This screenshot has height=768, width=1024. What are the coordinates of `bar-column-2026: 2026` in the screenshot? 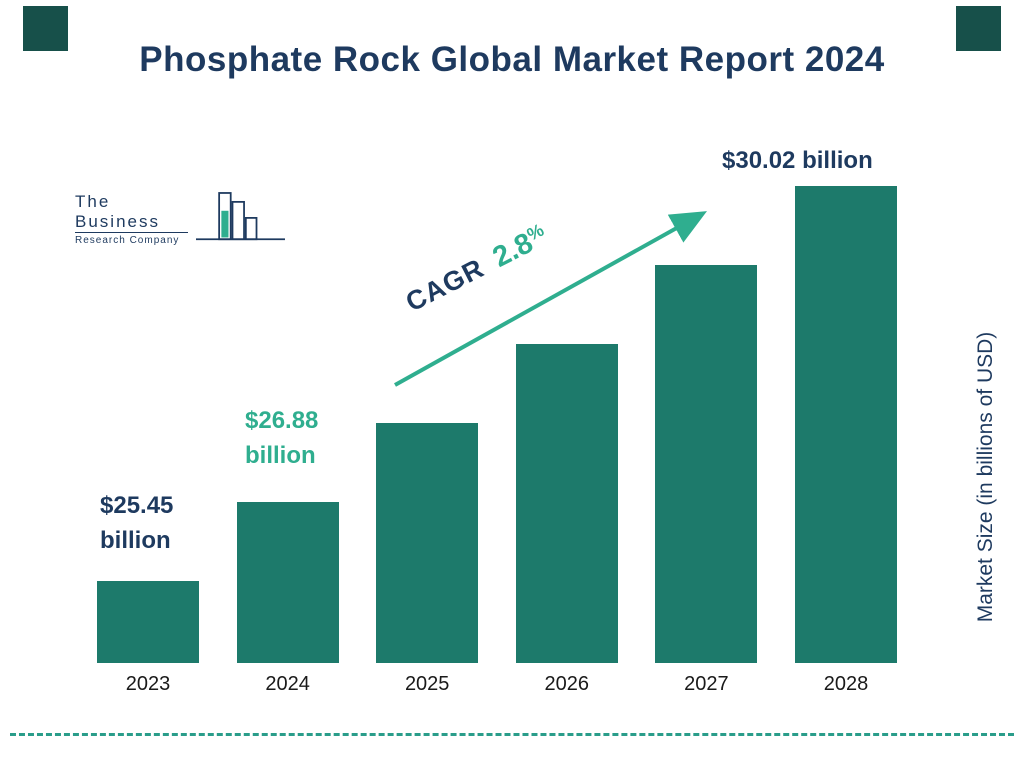 It's located at (566, 521).